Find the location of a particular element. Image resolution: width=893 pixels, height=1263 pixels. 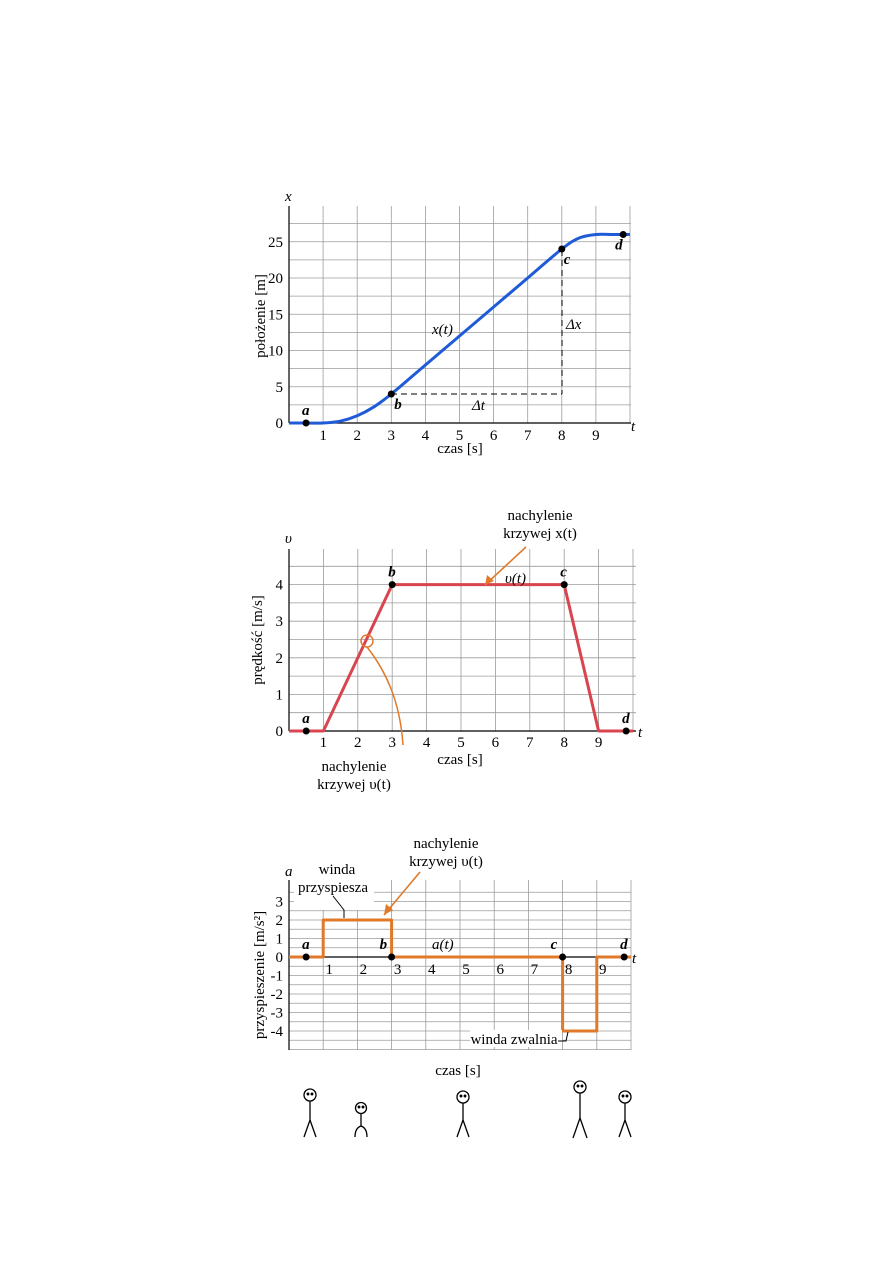

x-tick-label: 4 is located at coordinates (426, 436).